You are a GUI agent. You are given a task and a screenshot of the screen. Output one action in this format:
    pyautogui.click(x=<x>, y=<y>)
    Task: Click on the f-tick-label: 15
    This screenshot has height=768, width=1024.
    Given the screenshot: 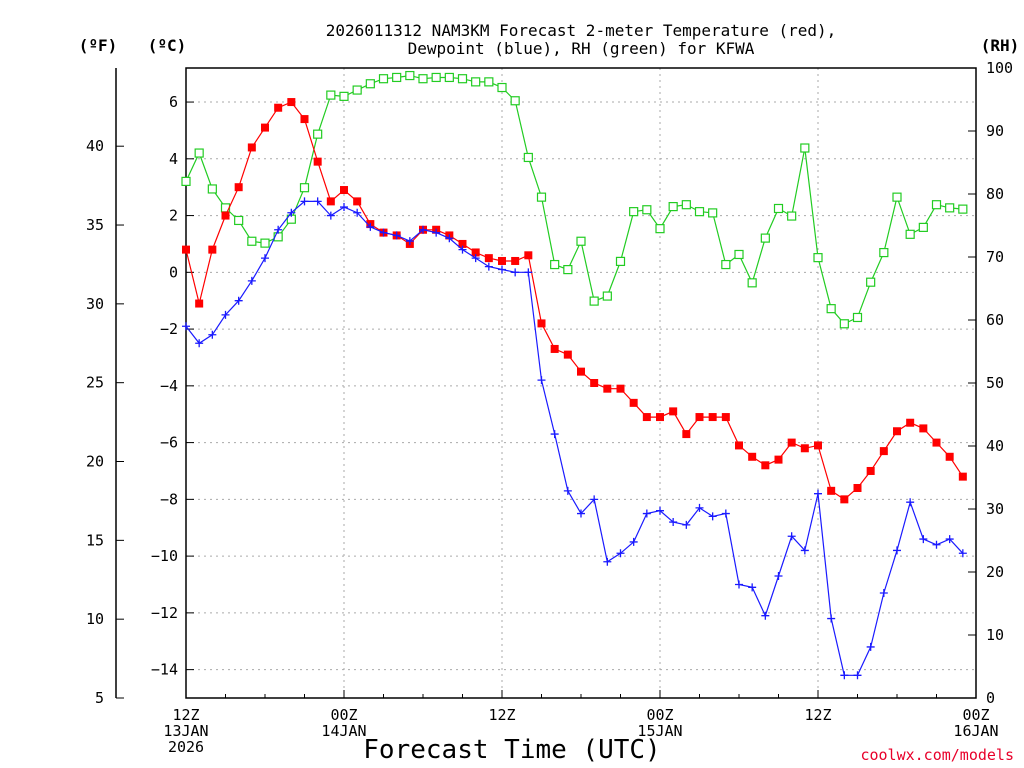 What is the action you would take?
    pyautogui.click(x=95, y=540)
    